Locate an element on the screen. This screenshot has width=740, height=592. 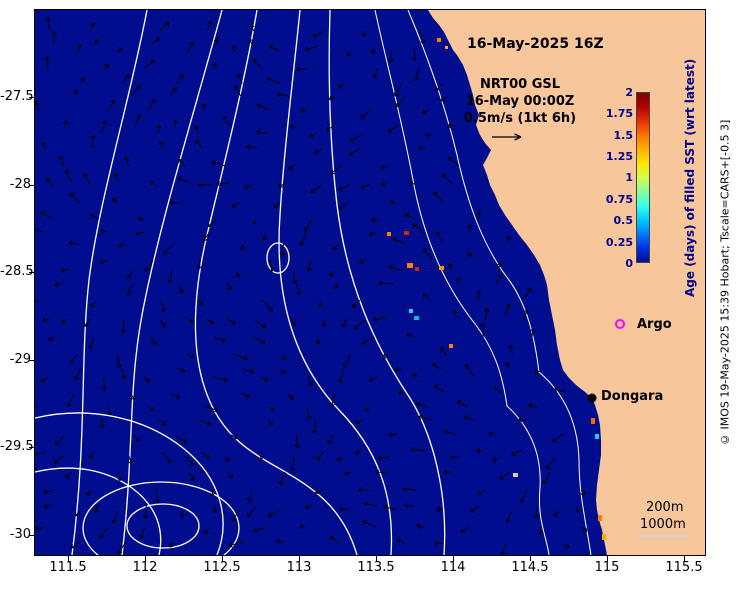
colorbar-tick-label: 2 is located at coordinates (629, 92).